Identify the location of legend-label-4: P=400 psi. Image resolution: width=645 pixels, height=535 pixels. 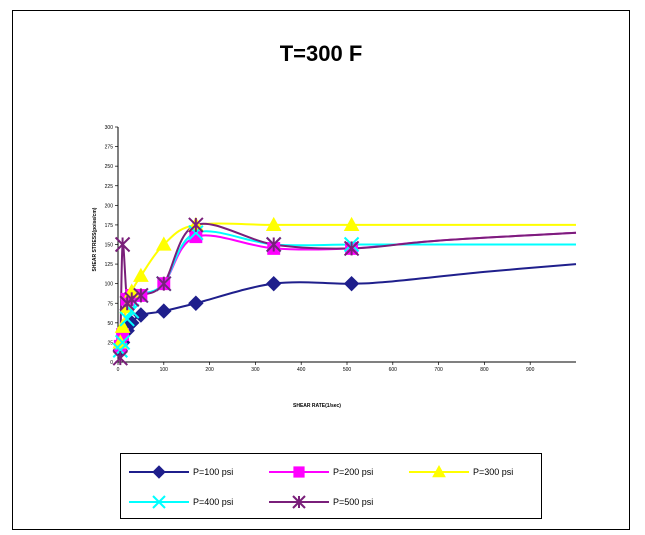
(213, 502).